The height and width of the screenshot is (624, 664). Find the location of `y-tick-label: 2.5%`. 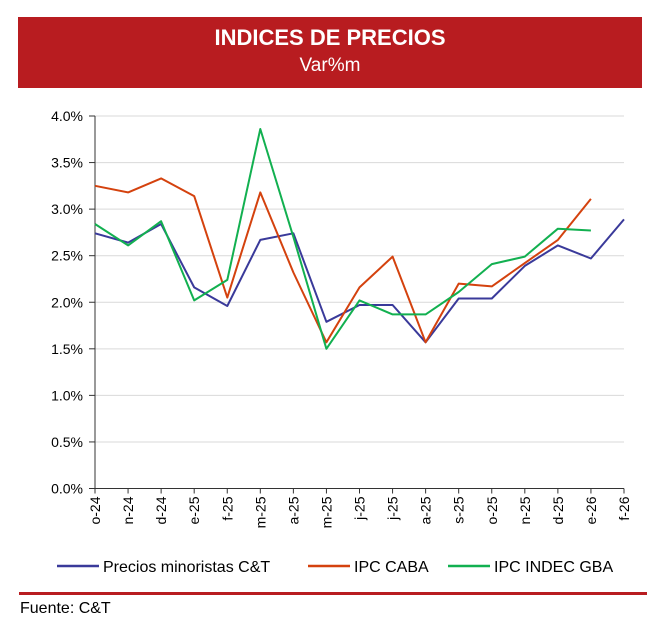

y-tick-label: 2.5% is located at coordinates (67, 256).